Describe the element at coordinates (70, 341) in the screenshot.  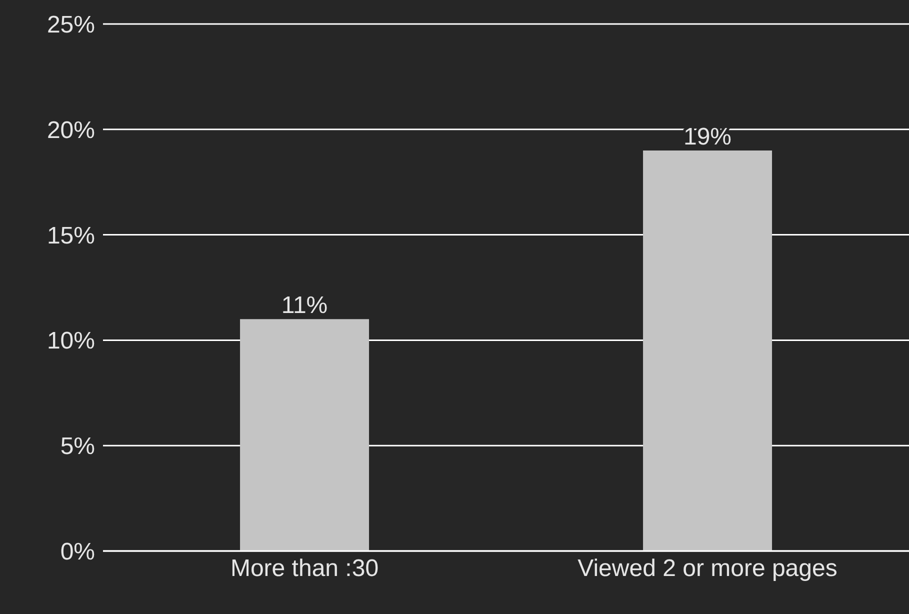
I see `y-tick-label: 10%` at that location.